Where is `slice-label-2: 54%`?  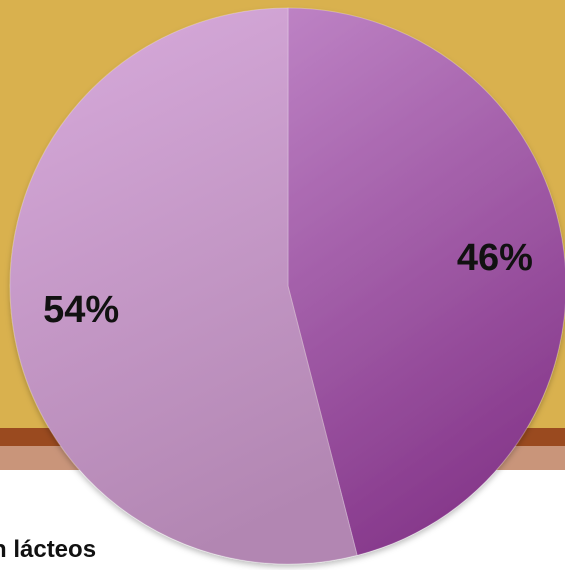 slice-label-2: 54% is located at coordinates (81, 310).